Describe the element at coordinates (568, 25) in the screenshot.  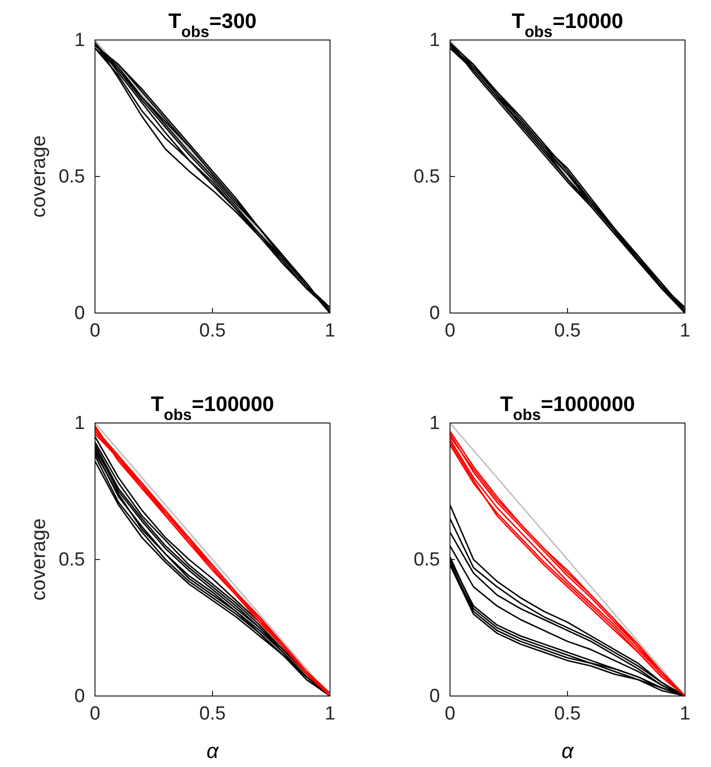
I see `chart-title: T$_{obs}$=10000` at that location.